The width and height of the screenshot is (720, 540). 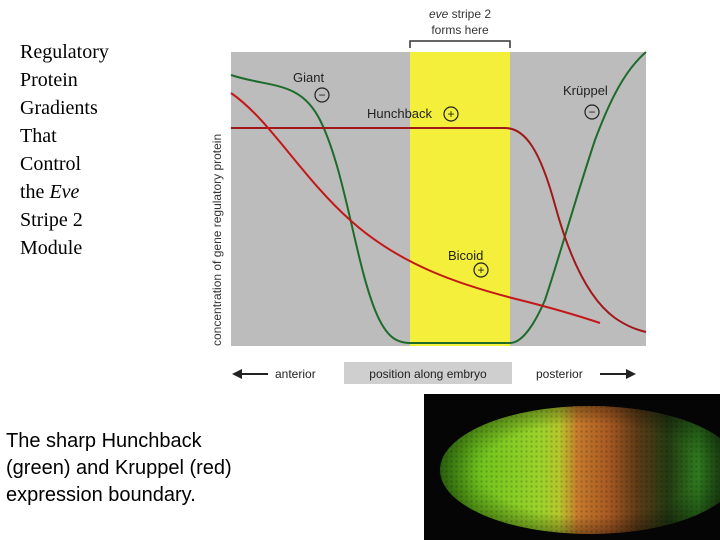 I want to click on hunchback-sign: +, so click(x=450, y=114).